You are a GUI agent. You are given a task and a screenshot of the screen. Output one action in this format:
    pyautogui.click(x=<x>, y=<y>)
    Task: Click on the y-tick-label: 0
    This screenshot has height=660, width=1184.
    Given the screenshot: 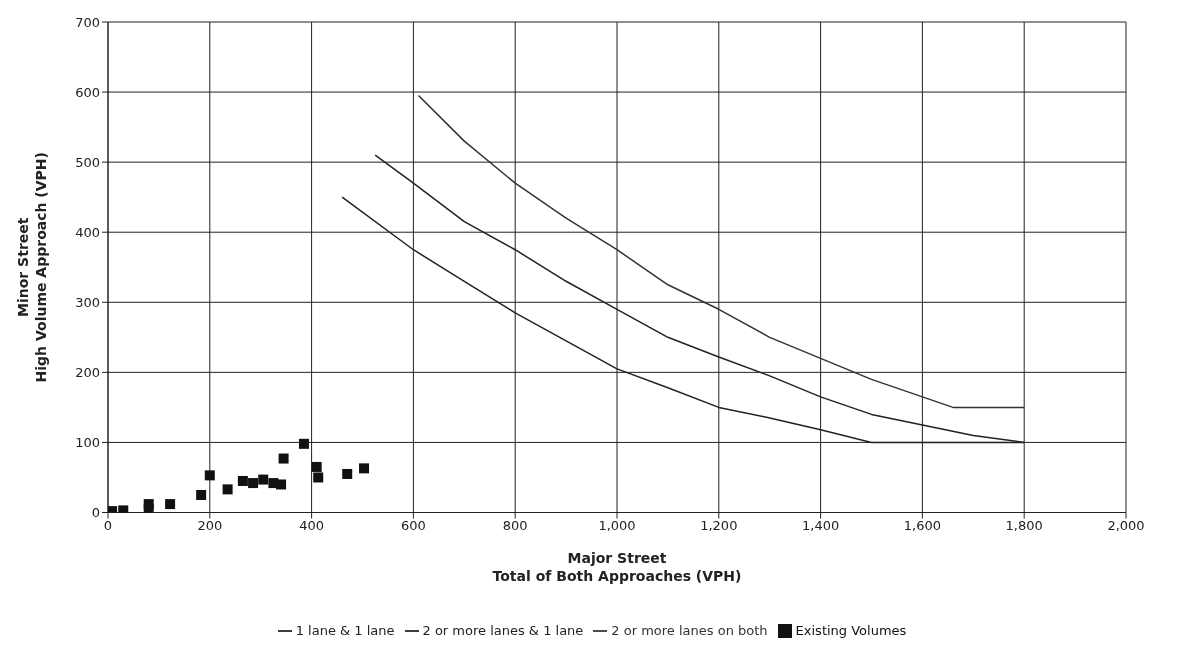 What is the action you would take?
    pyautogui.click(x=95, y=513)
    